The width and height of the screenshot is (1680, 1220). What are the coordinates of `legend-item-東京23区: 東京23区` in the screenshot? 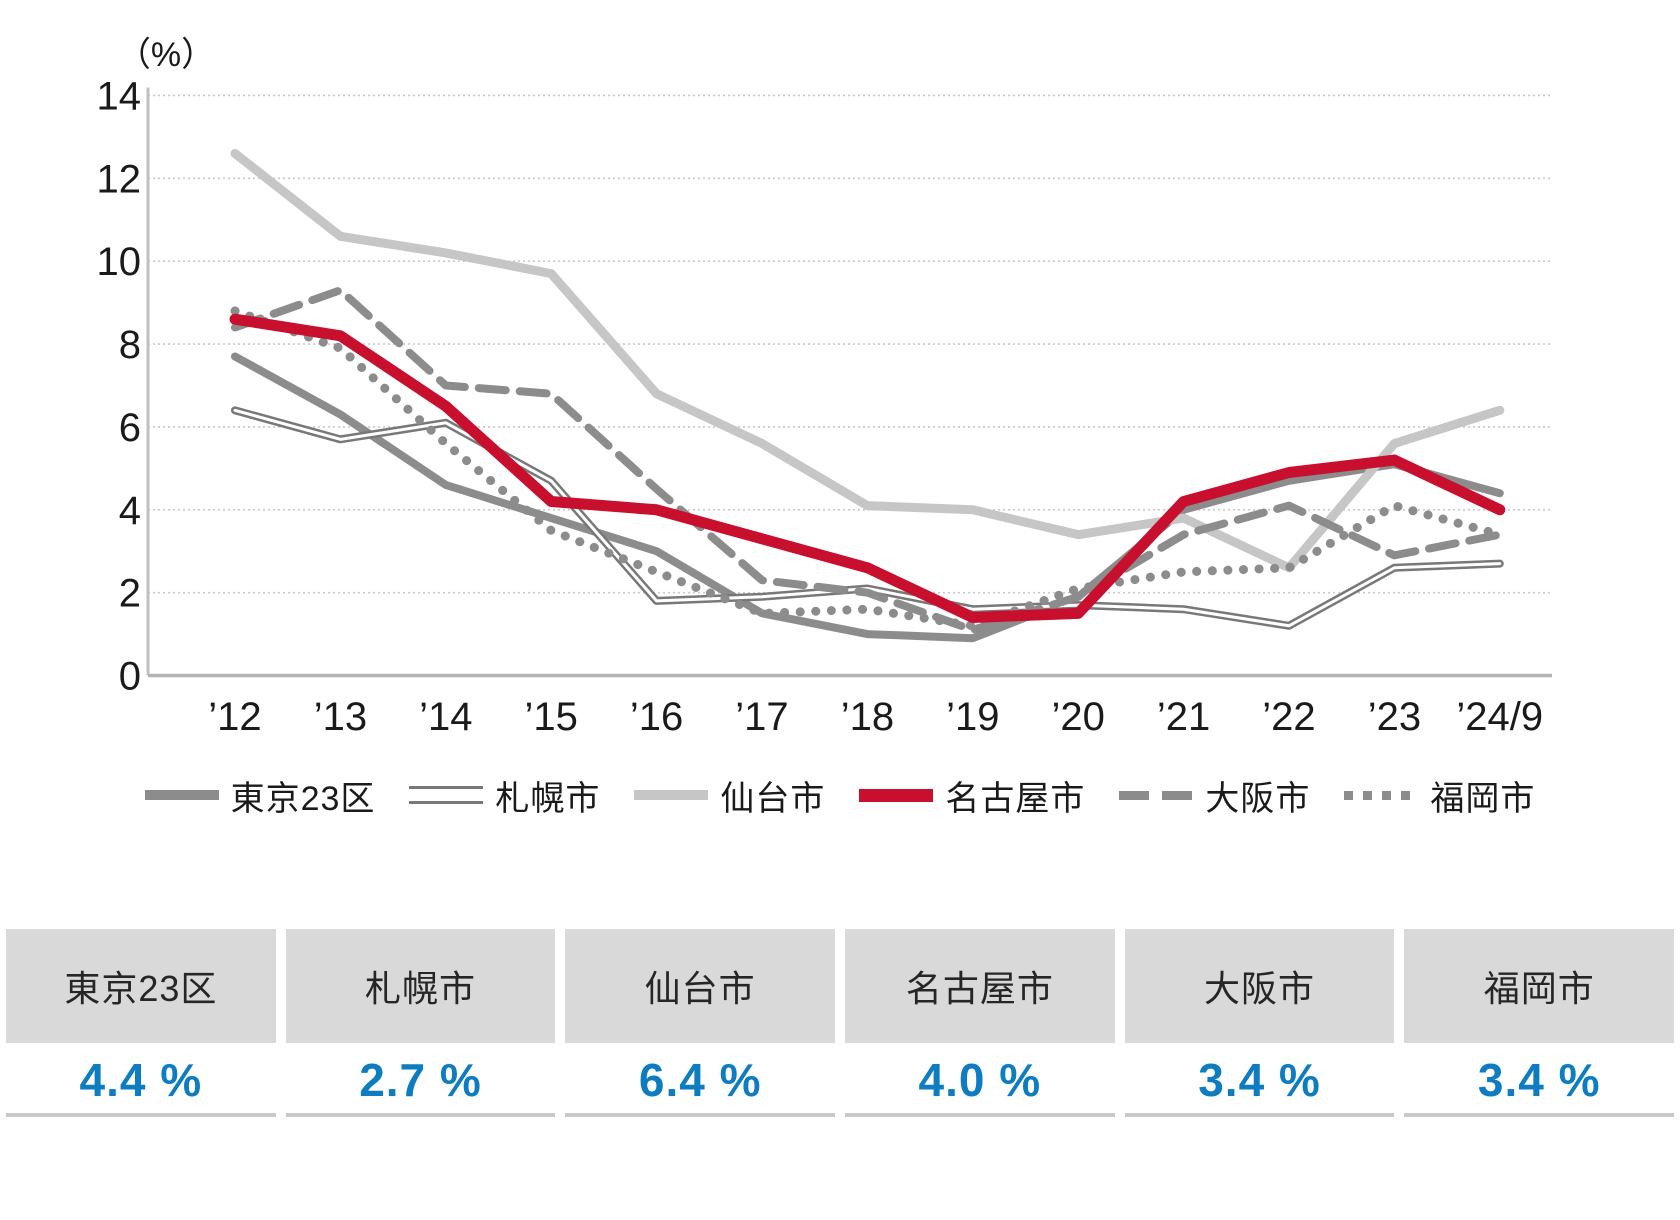 It's located at (260, 795).